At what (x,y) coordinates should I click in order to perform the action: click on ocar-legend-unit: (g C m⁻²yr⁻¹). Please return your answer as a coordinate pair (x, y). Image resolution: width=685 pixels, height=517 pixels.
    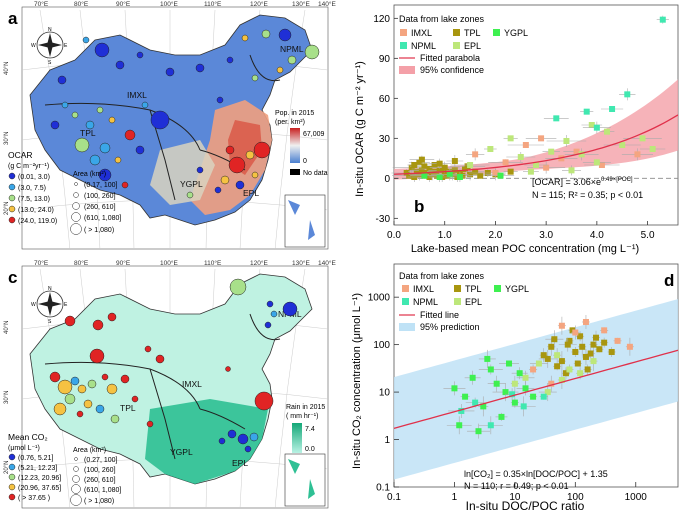
    Looking at the image, I should click on (28, 166).